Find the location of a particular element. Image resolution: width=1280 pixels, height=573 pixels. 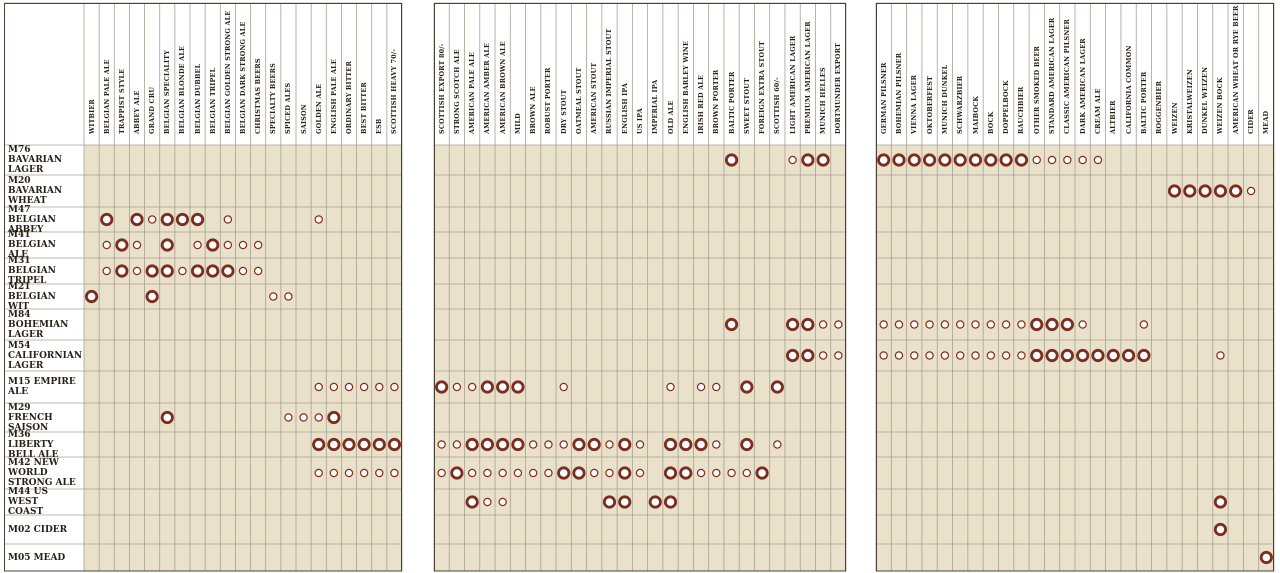

row-label: M21 BELGIAN WIT is located at coordinates (43, 297).